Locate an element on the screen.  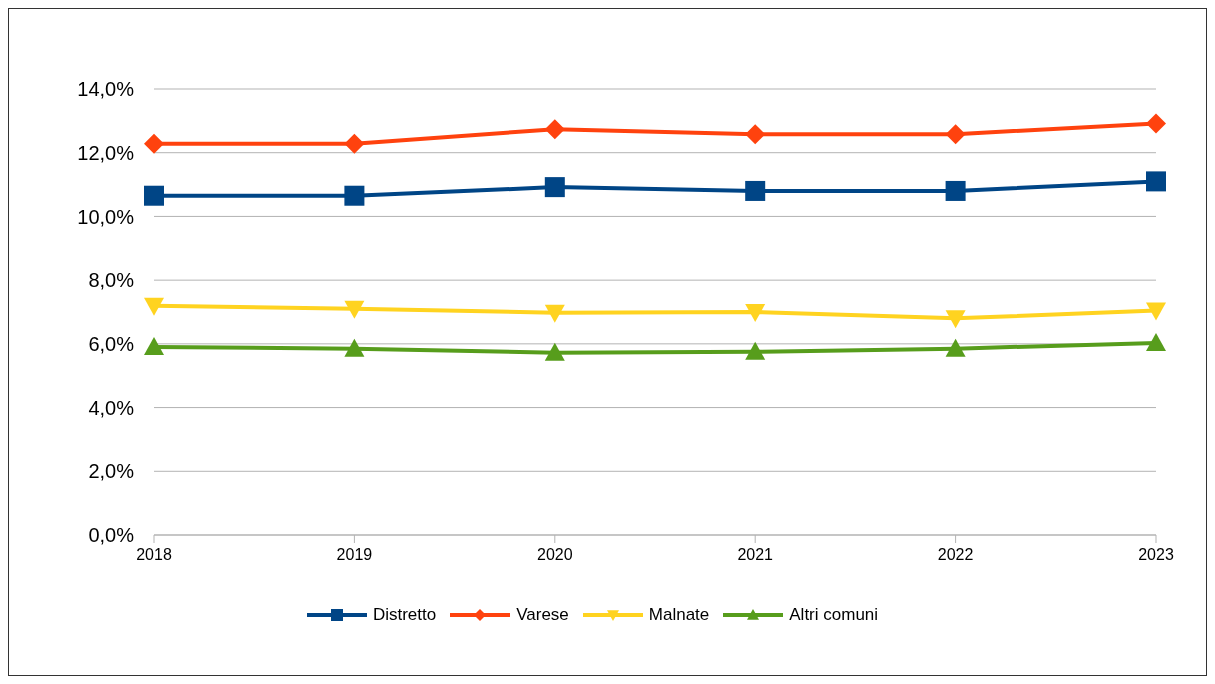
legend-label: Distretto is located at coordinates (404, 615).